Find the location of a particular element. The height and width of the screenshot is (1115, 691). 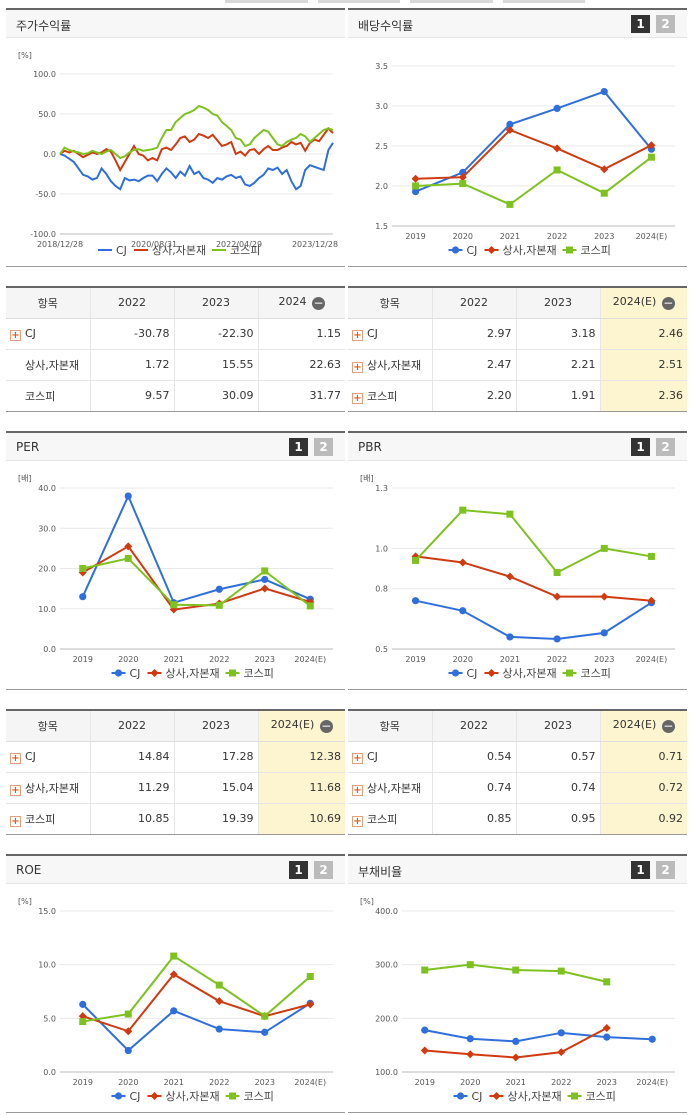

x-tick-label: 2020 is located at coordinates (463, 236).